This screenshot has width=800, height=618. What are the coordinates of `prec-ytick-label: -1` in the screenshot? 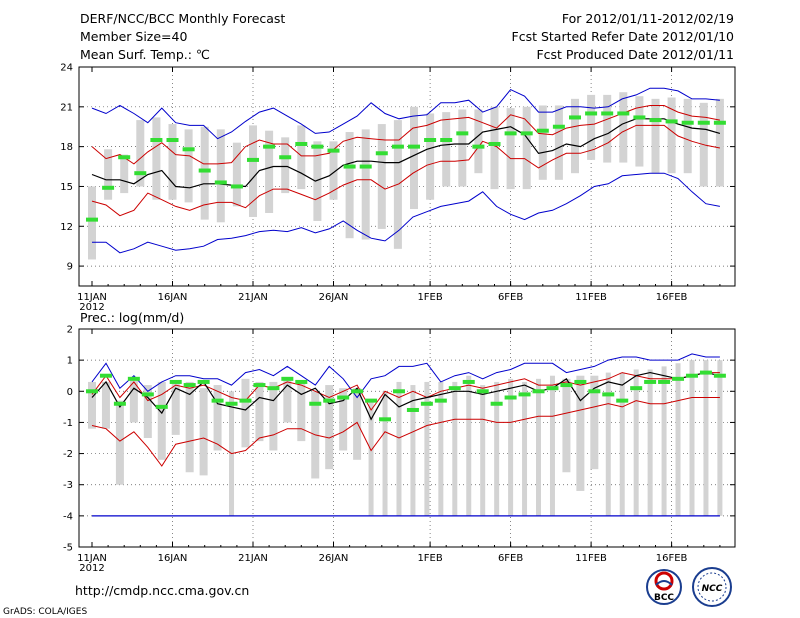 It's located at (68, 423).